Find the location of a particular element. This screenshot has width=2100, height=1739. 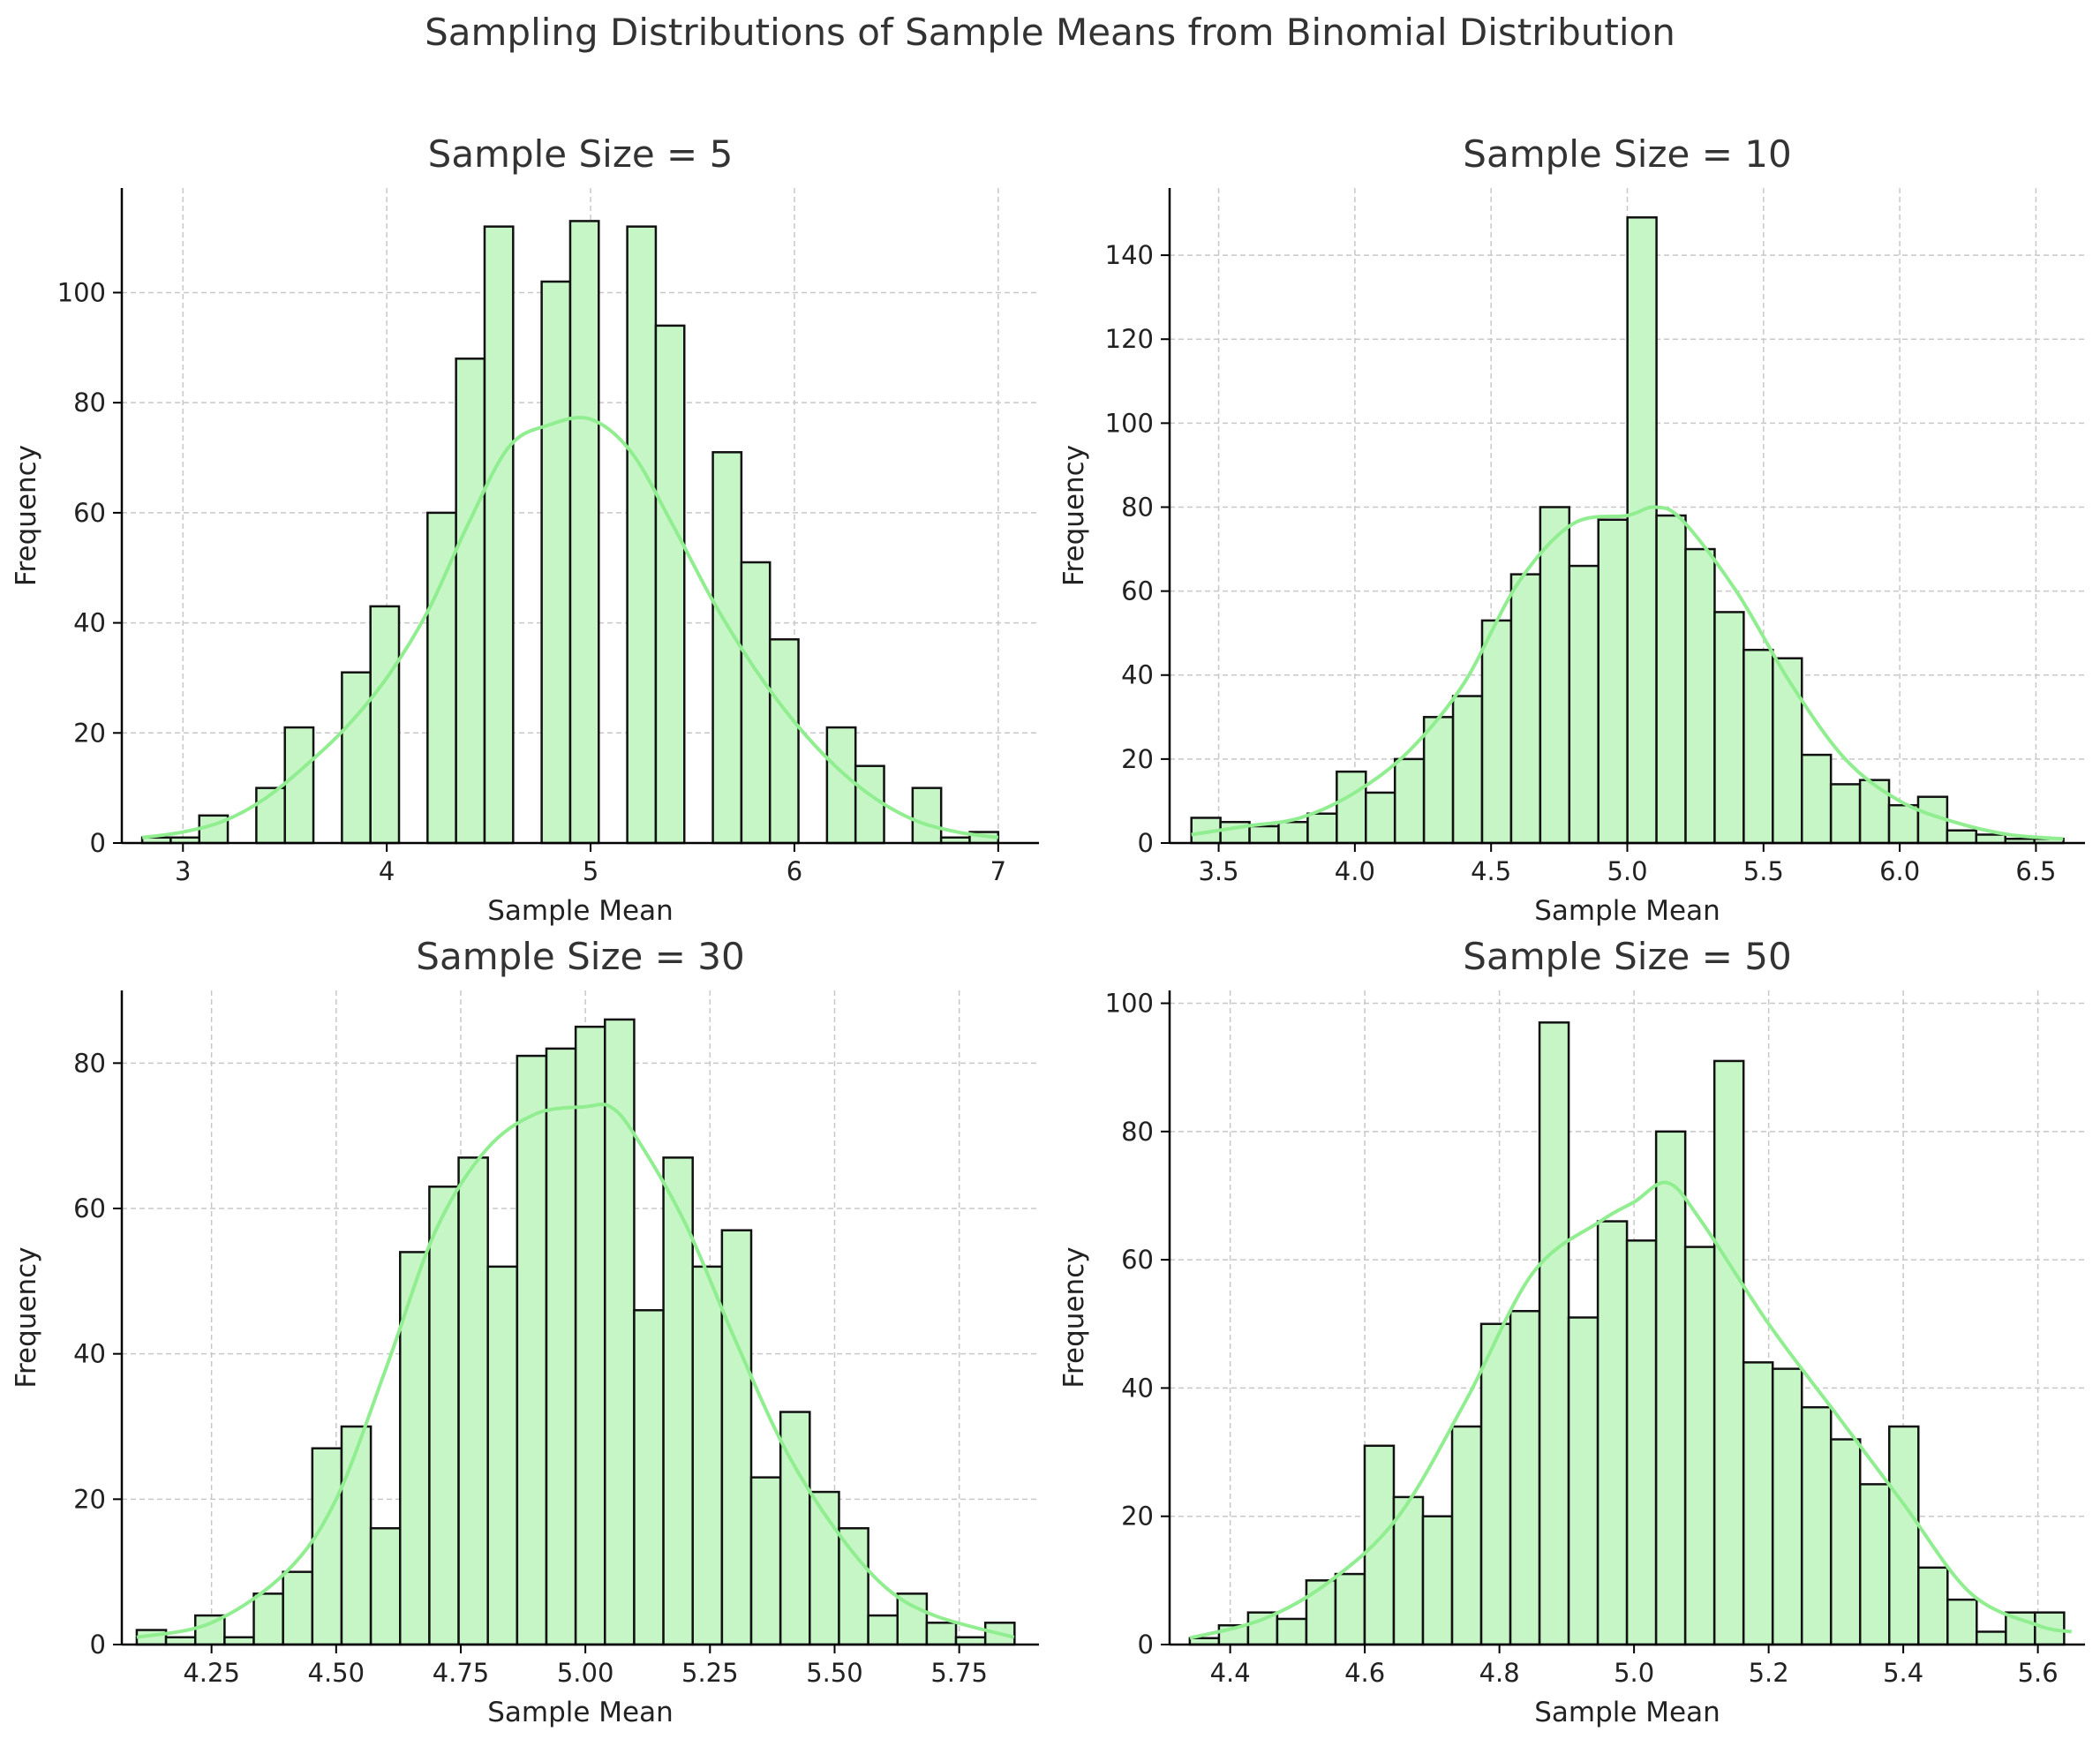

x-tick-label: 7 is located at coordinates (998, 871).